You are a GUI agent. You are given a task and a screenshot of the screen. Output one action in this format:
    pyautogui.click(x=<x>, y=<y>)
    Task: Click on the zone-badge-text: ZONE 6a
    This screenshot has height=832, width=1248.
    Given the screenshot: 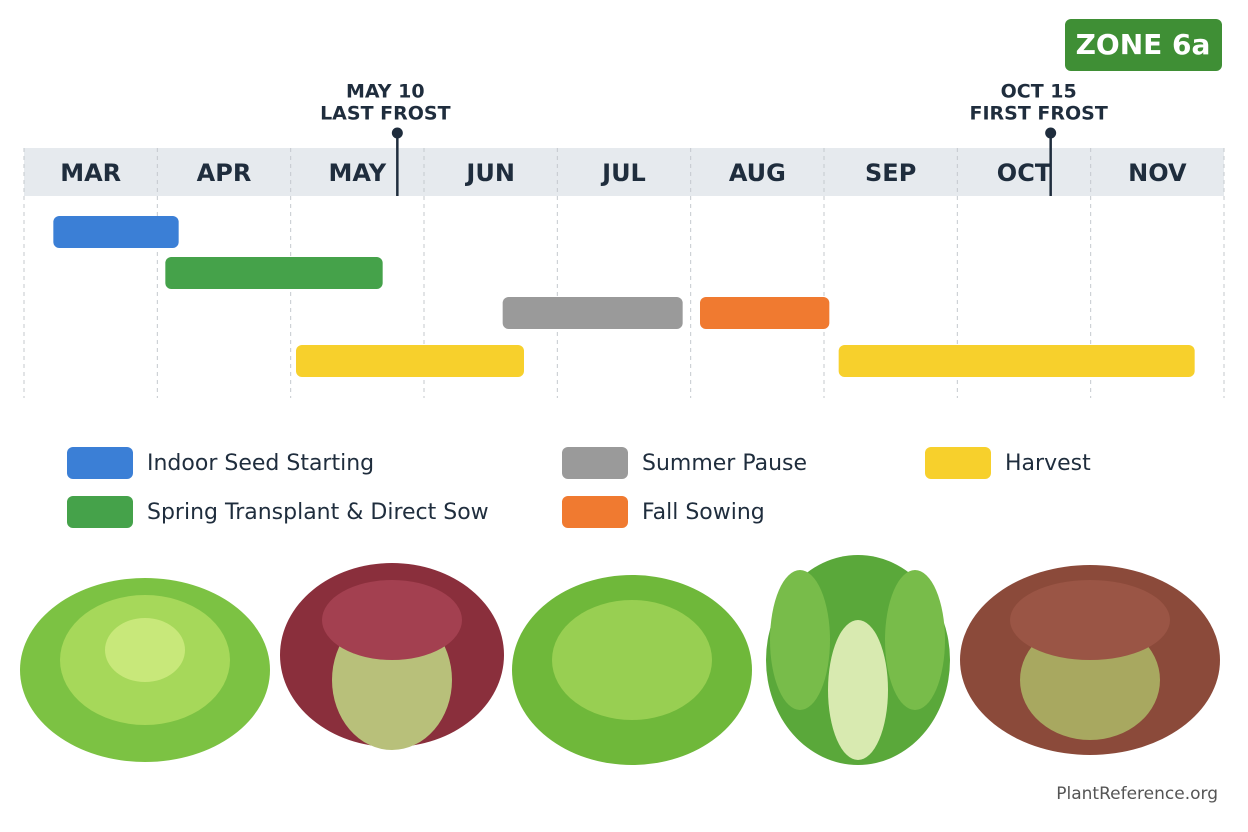 What is the action you would take?
    pyautogui.click(x=1143, y=44)
    